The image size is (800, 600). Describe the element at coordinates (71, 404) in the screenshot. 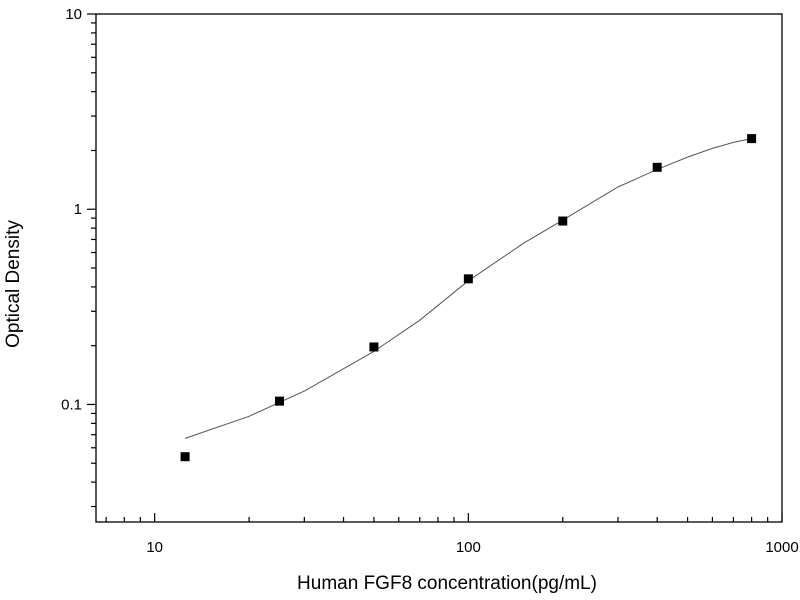

I see `y-tick-label: 0.1` at that location.